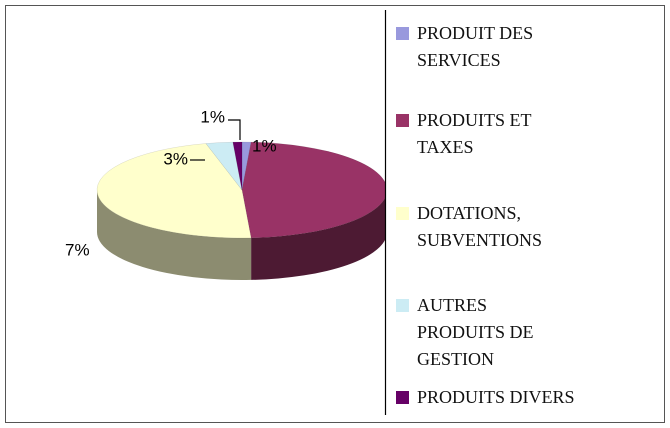 This screenshot has width=670, height=428. I want to click on legend-item: PRODUIT DES SERVICES, so click(464, 47).